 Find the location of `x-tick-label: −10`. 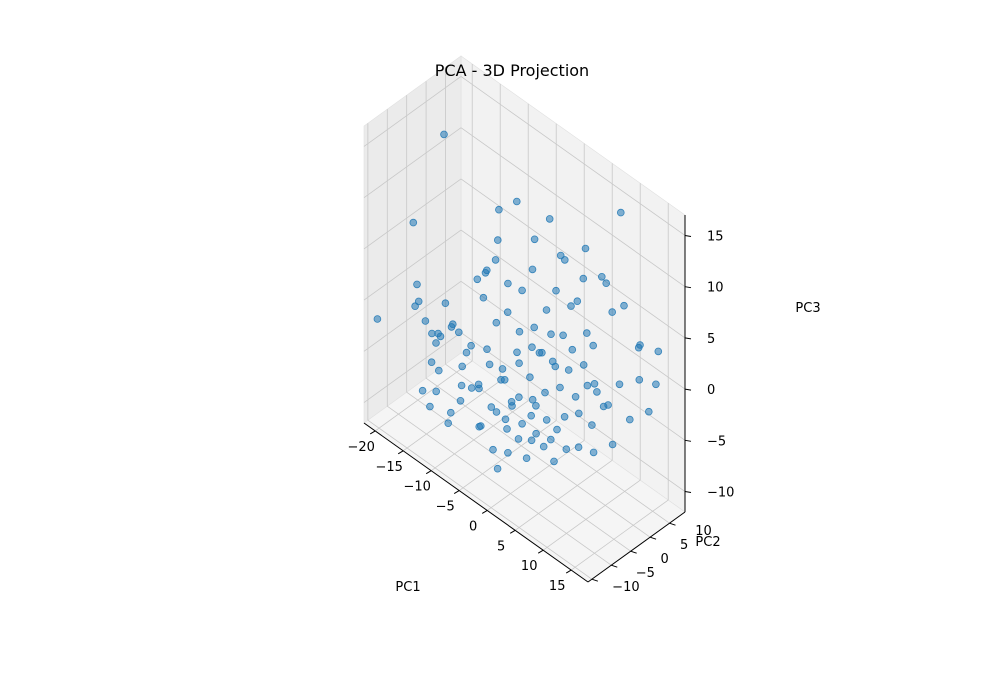

x-tick-label: −10 is located at coordinates (416, 487).